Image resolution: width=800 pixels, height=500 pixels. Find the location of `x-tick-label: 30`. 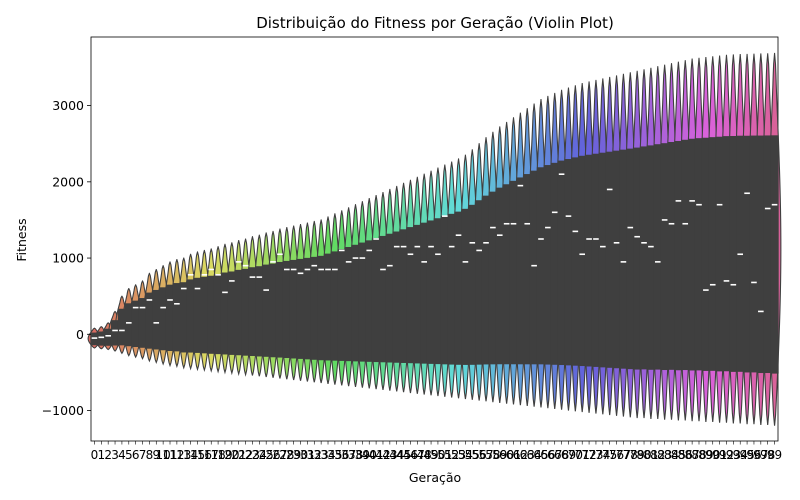

x-tick-label: 30 is located at coordinates (300, 455).